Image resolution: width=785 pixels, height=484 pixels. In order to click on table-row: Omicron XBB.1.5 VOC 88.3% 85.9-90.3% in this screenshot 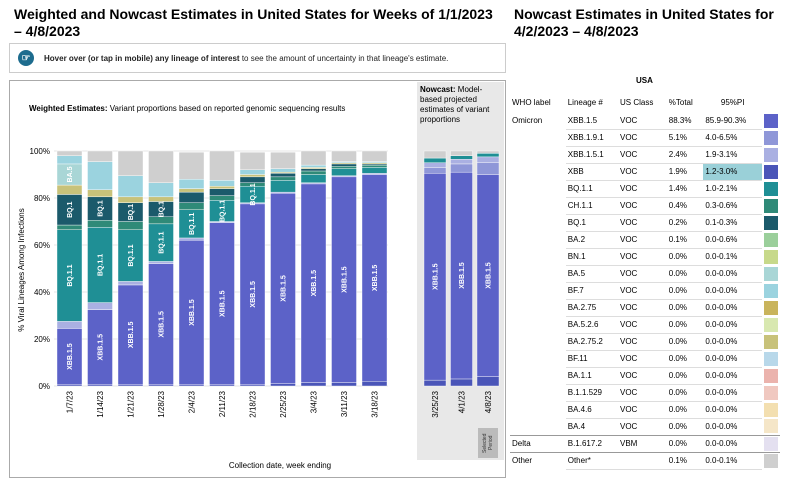, I will do `click(645, 121)`.